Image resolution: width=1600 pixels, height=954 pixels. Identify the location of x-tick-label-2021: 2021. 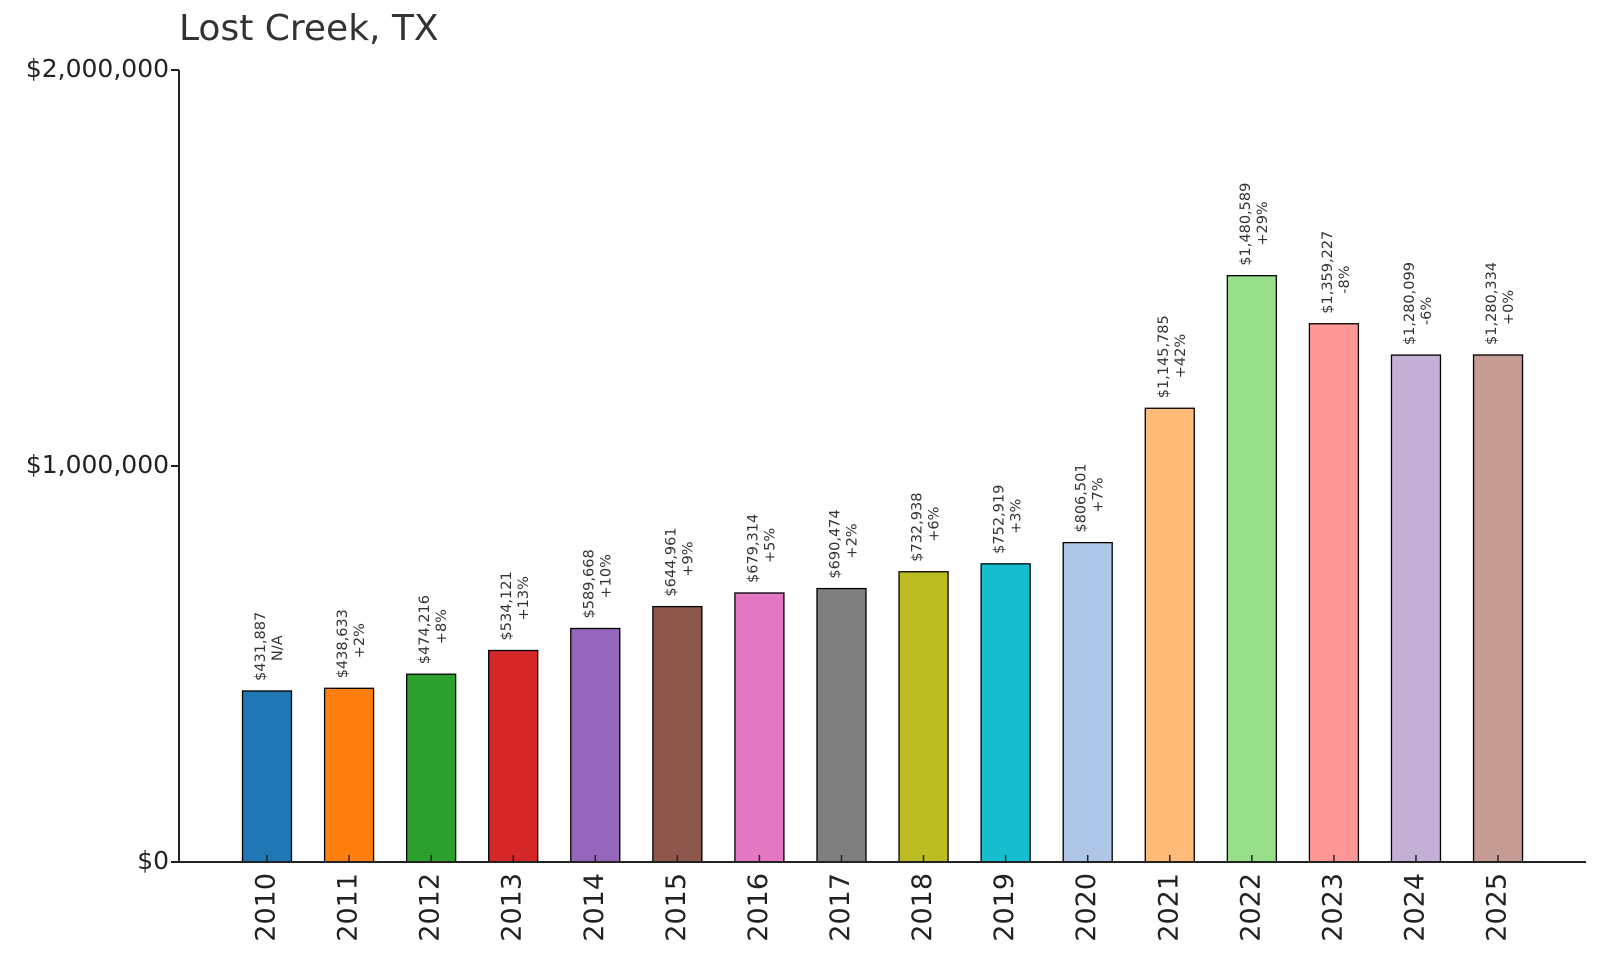
(1168, 907).